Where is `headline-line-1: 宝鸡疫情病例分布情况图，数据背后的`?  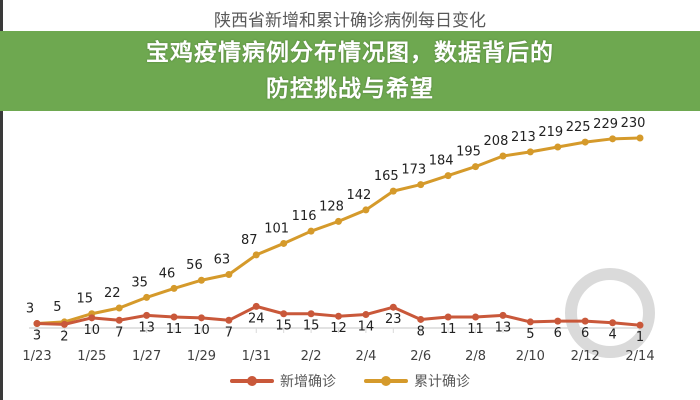
headline-line-1: 宝鸡疫情病例分布情况图，数据背后的 is located at coordinates (350, 53).